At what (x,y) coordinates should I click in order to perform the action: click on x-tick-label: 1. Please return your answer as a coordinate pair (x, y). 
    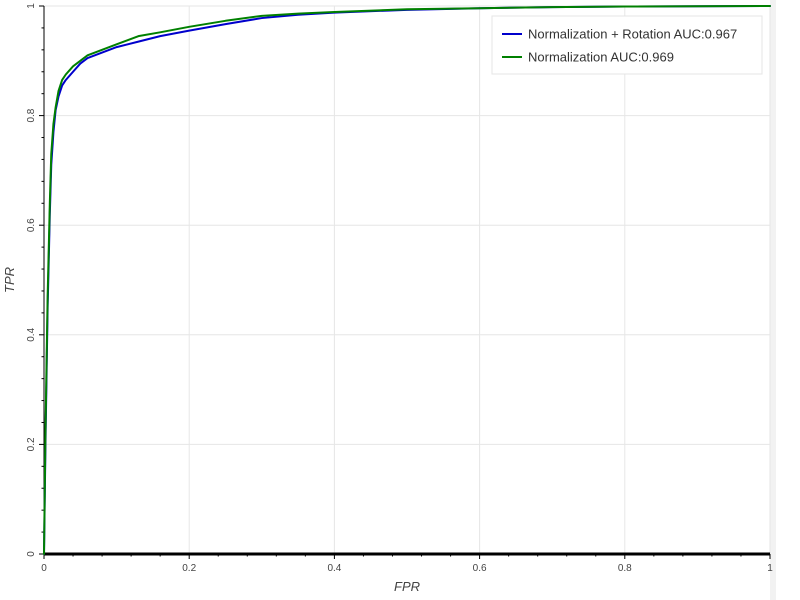
    Looking at the image, I should click on (770, 568).